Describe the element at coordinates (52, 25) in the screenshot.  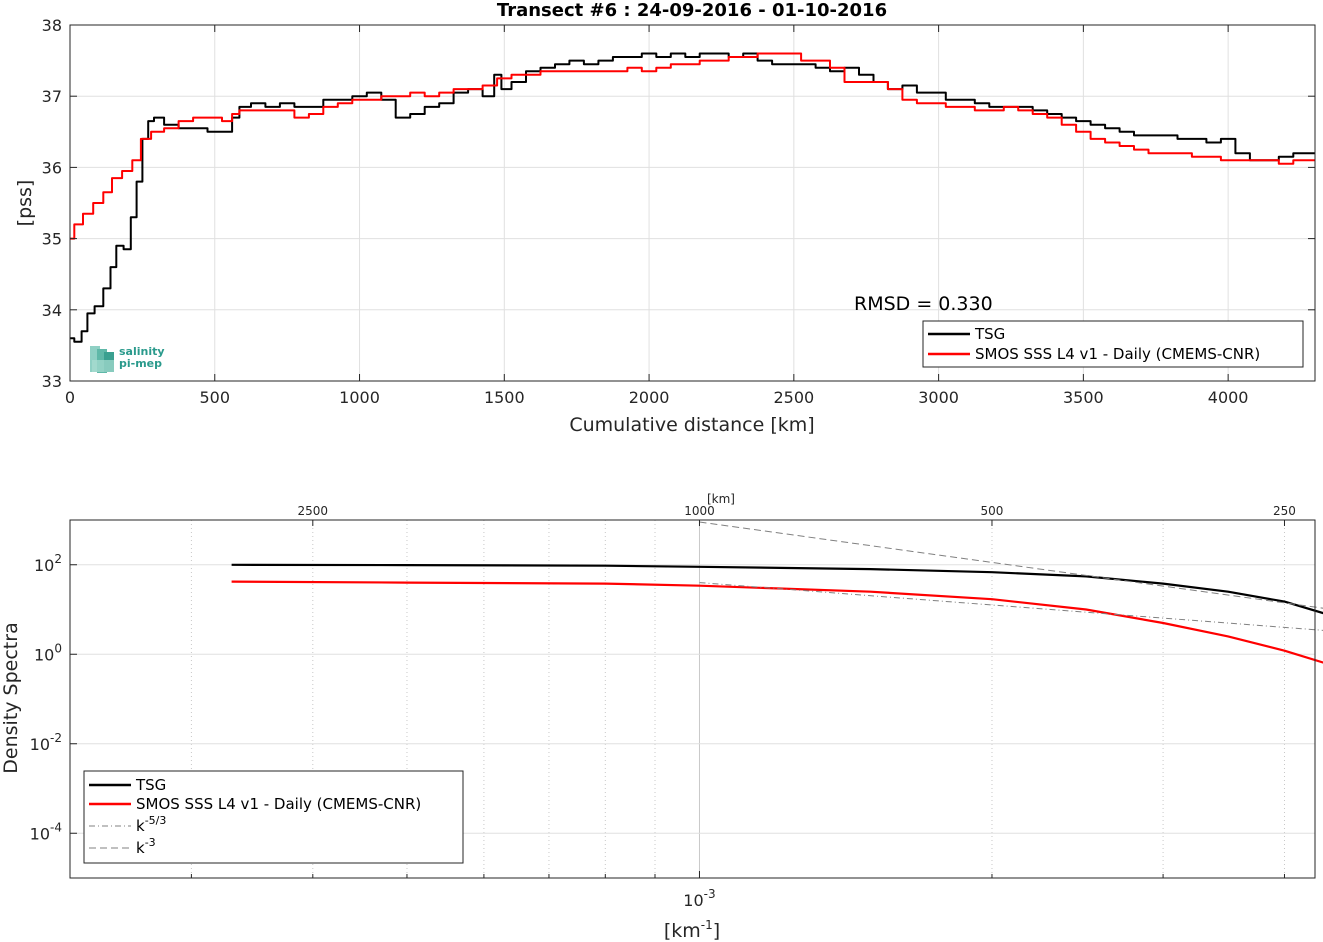
I see `y-tick-label: 38` at that location.